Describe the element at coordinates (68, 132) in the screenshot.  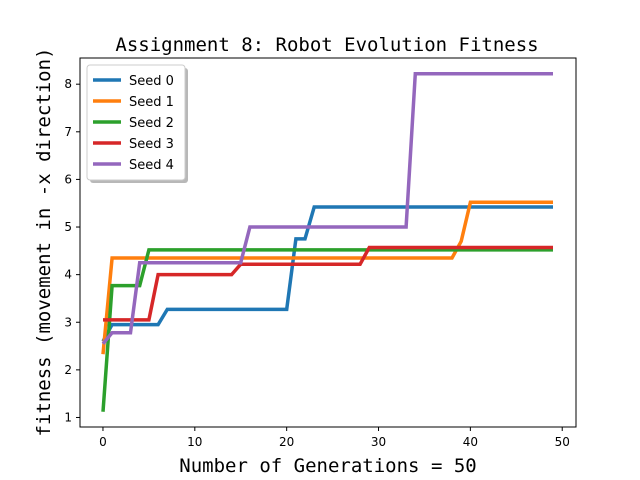
I see `y-tick-label: 7` at that location.